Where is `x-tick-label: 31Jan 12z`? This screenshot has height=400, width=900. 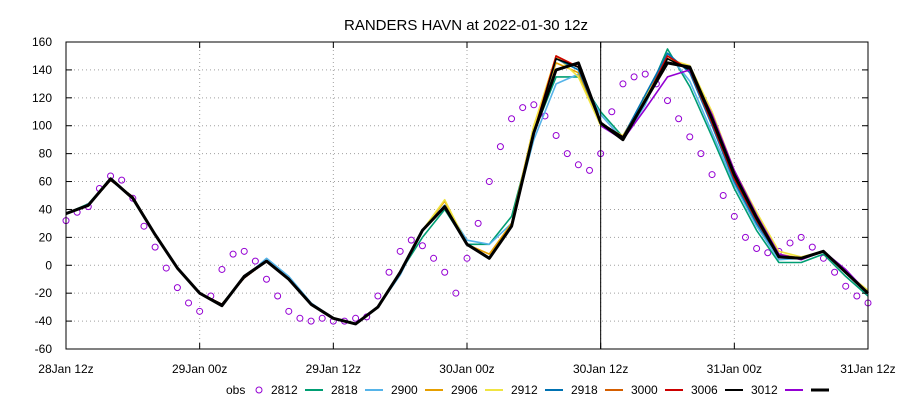
x-tick-label: 31Jan 12z is located at coordinates (867, 369).